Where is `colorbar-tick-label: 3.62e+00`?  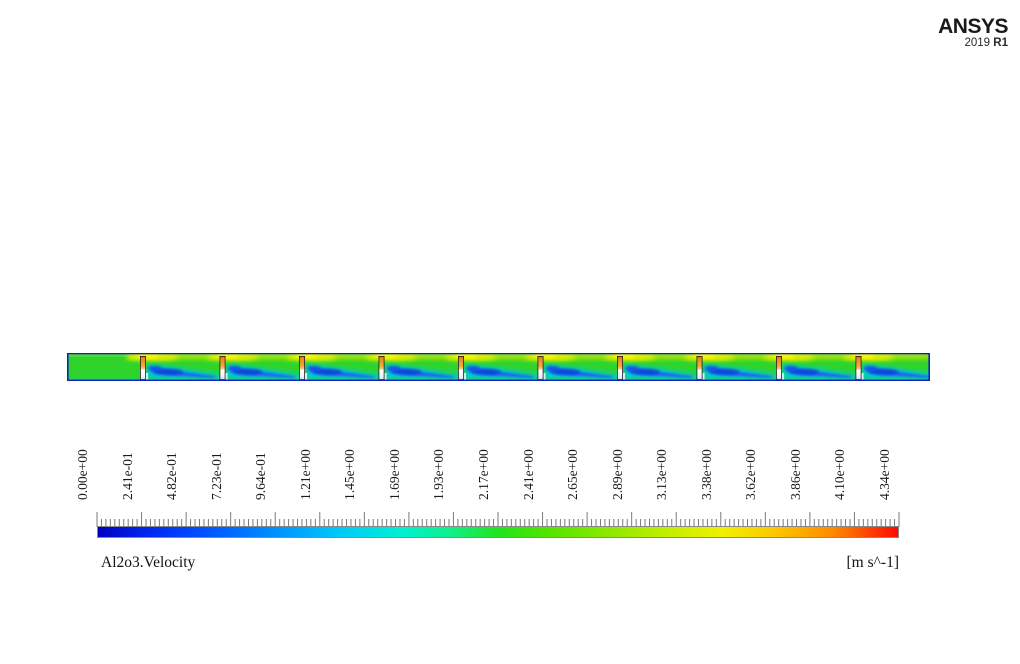 colorbar-tick-label: 3.62e+00 is located at coordinates (751, 474).